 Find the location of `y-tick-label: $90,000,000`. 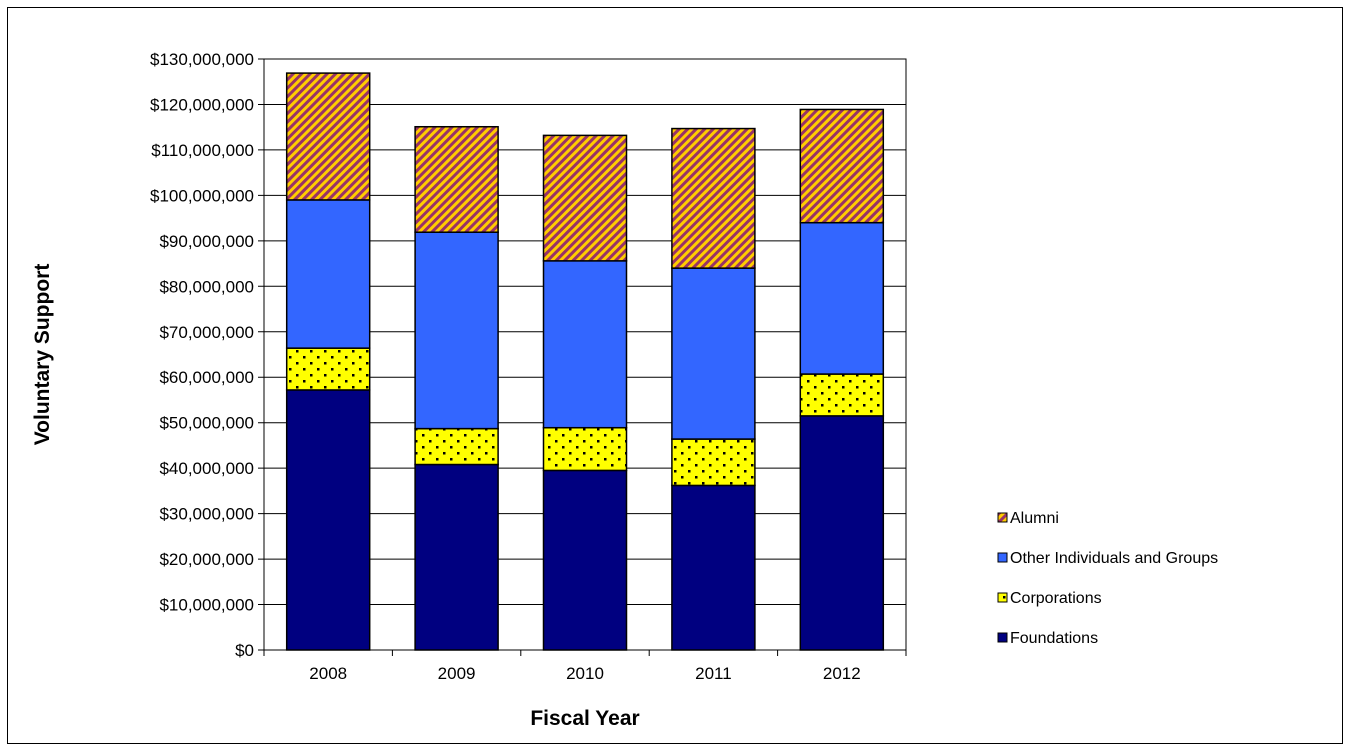

y-tick-label: $90,000,000 is located at coordinates (206, 241).